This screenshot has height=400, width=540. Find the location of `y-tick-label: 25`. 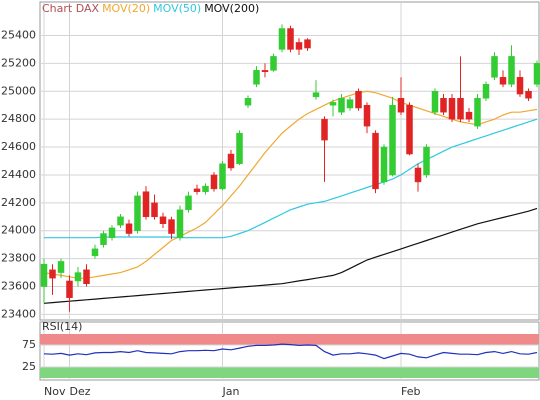

y-tick-label: 25 is located at coordinates (29, 366).